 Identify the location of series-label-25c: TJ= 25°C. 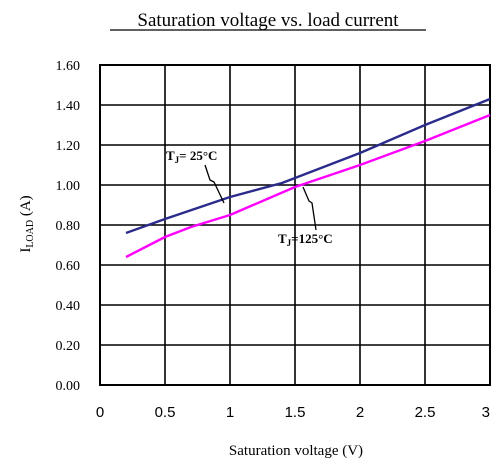
(191, 156).